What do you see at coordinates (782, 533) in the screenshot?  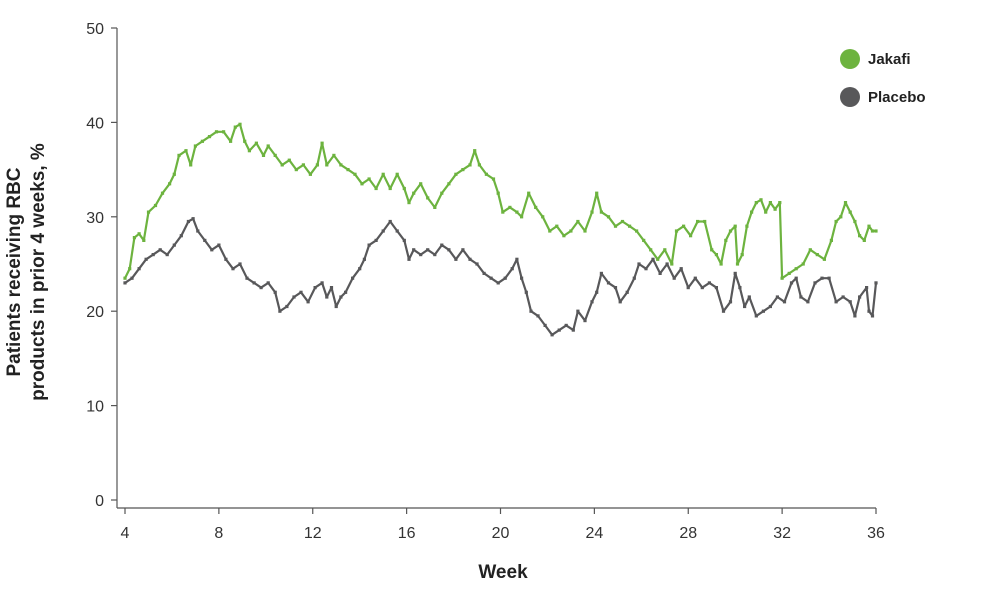 I see `x-tick-label: 32` at bounding box center [782, 533].